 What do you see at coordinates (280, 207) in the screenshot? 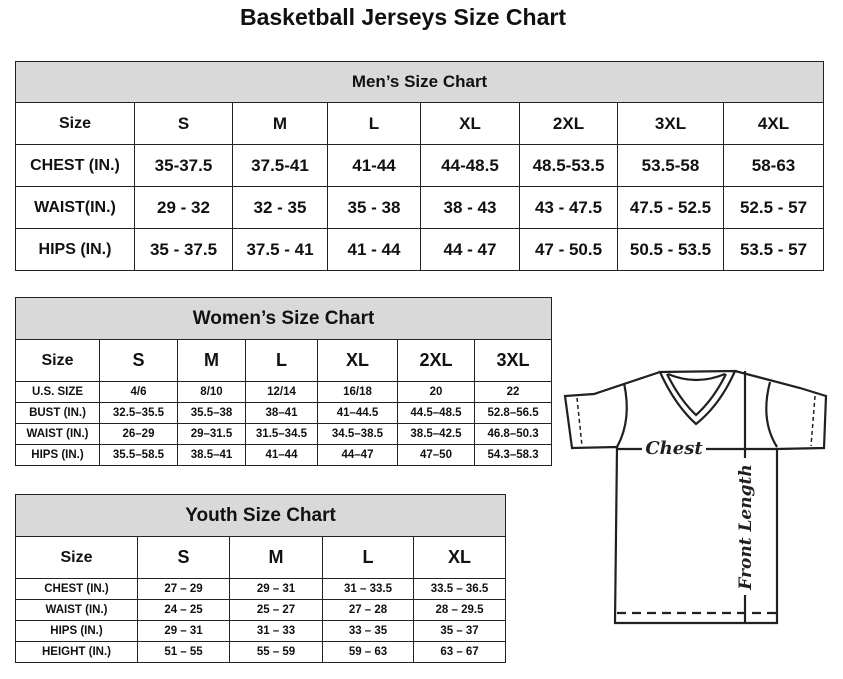
I see `table-cell: 32 - 35` at bounding box center [280, 207].